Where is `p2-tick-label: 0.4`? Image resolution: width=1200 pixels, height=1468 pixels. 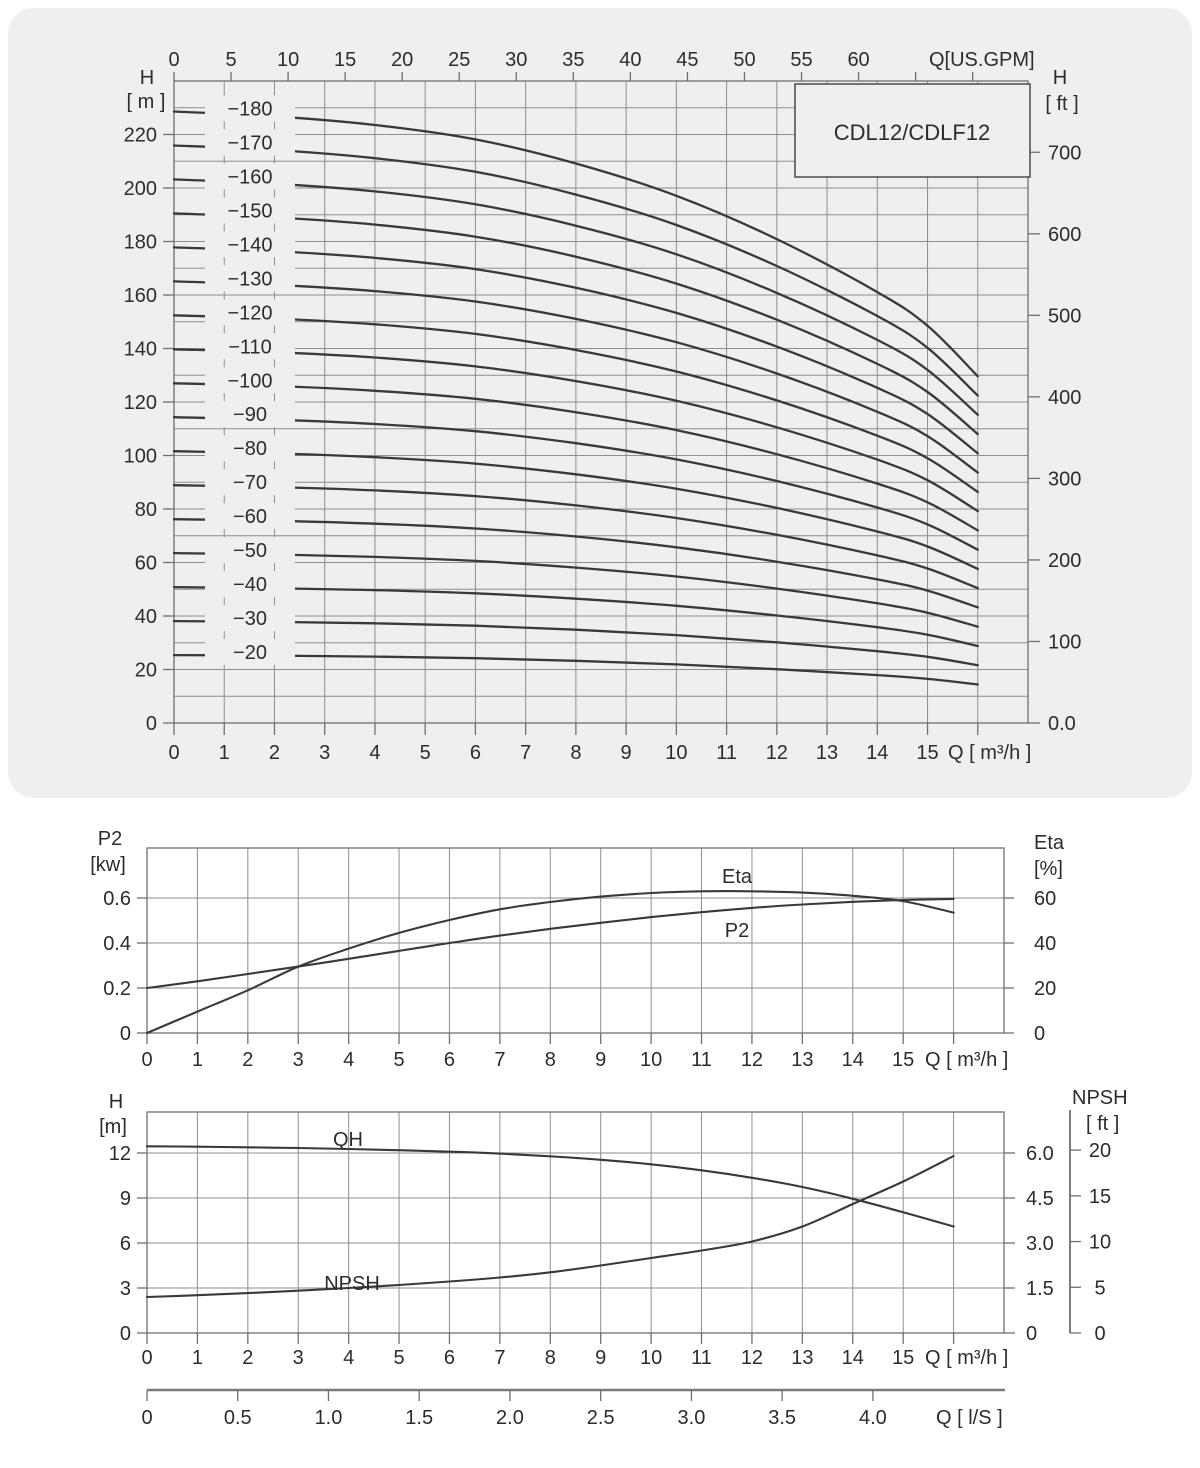 p2-tick-label: 0.4 is located at coordinates (117, 944).